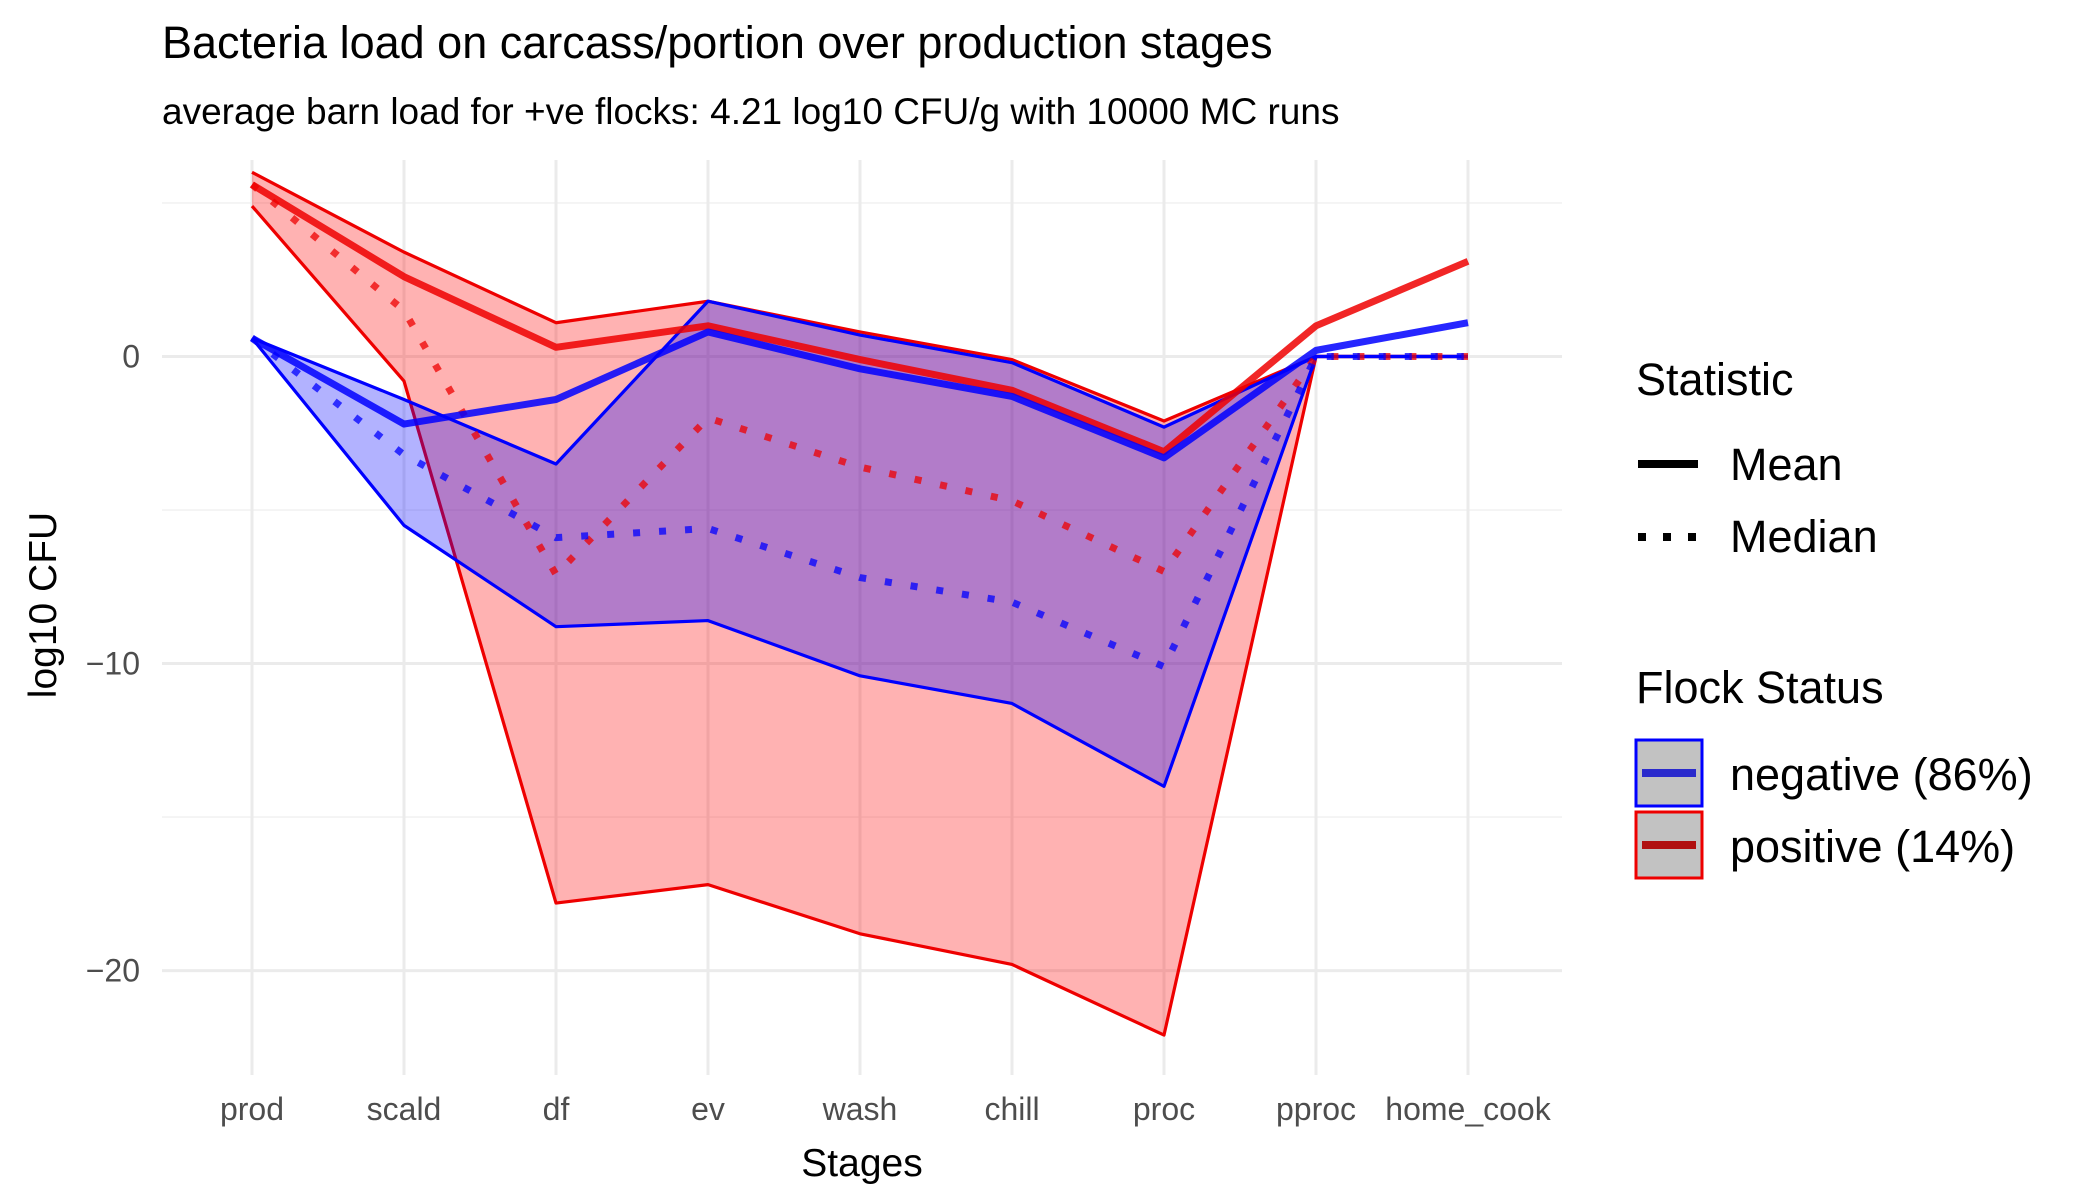 This screenshot has width=2100, height=1200. I want to click on legend-mean-label: Mean, so click(1786, 464).